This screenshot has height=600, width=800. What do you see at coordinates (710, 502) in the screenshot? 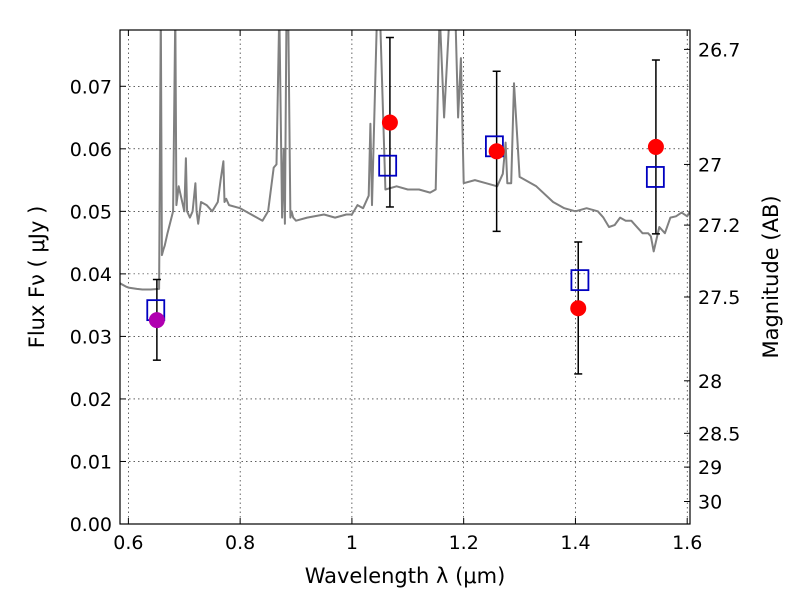
I see `magnitude-tick-label: 30` at bounding box center [710, 502].